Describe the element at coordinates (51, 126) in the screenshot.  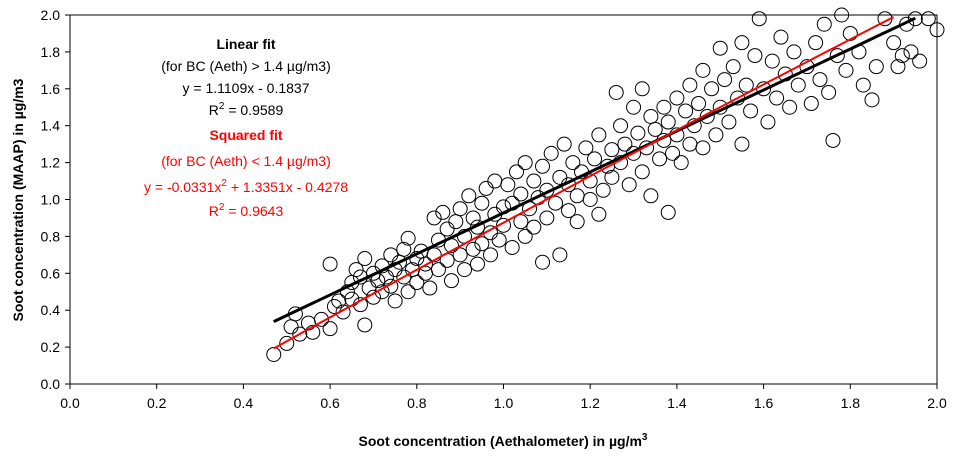
I see `y-tick-label: 1.4` at that location.